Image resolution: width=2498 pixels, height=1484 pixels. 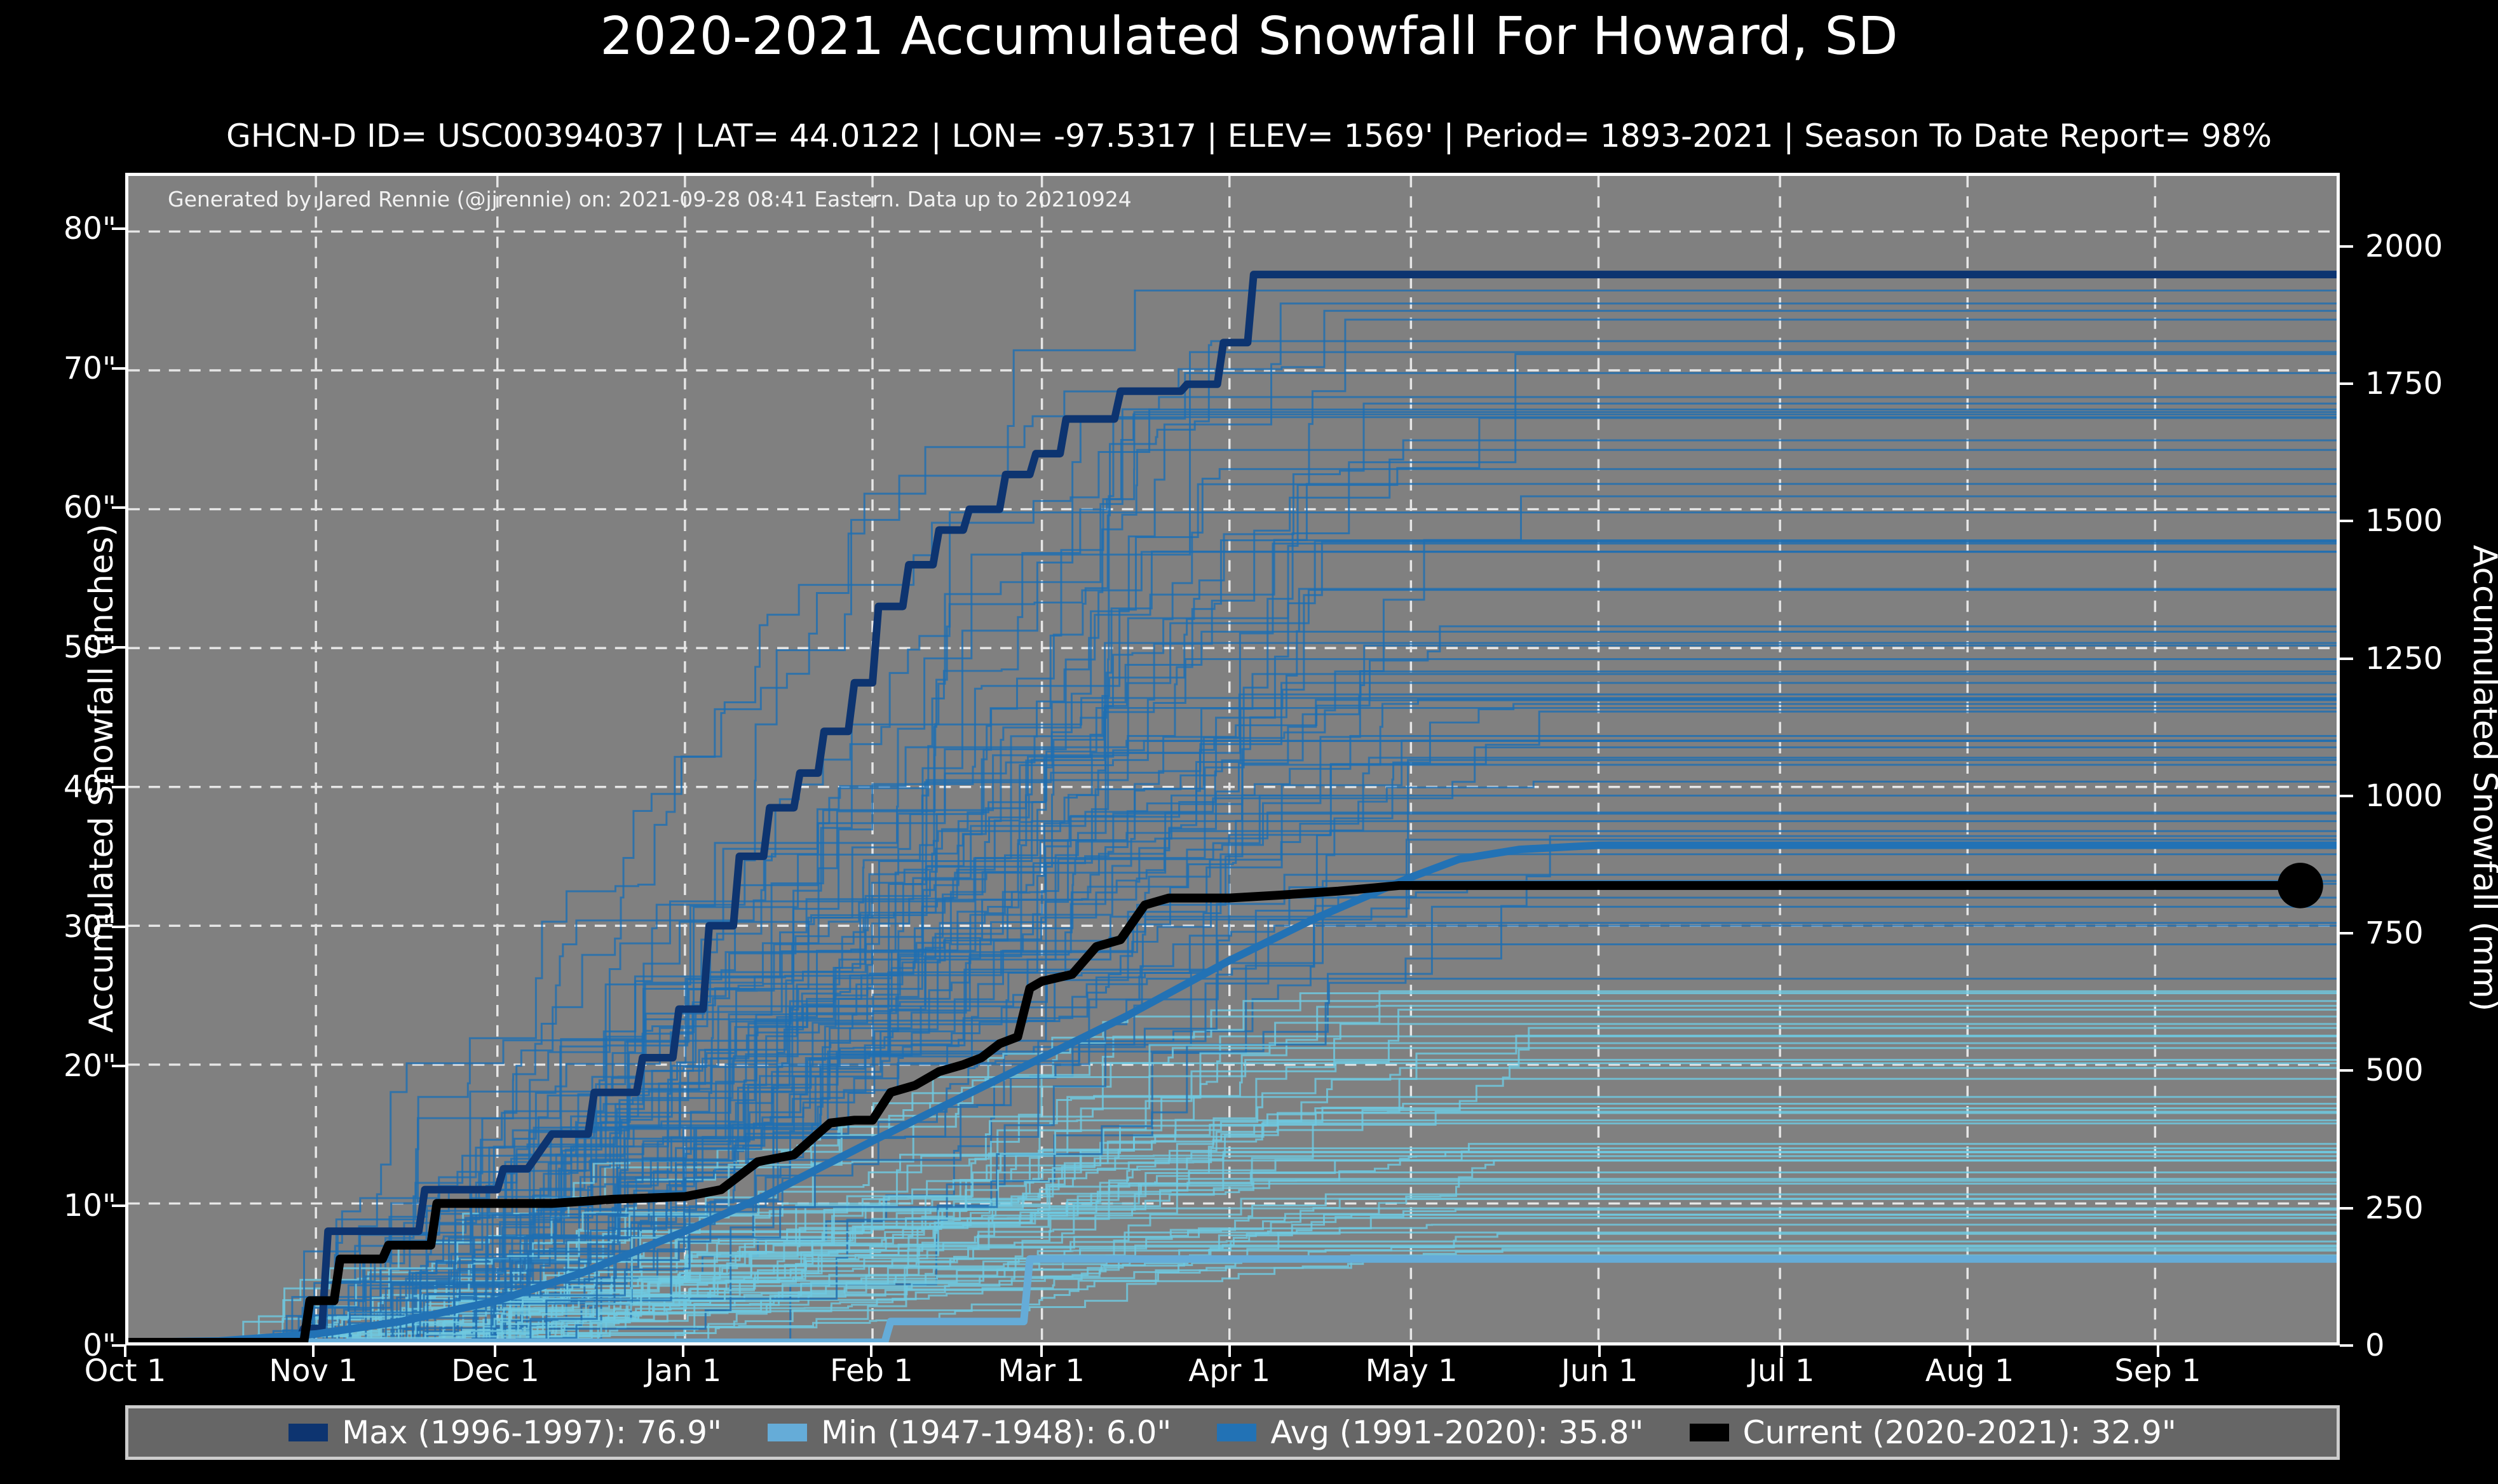 I want to click on y-tick-label-right: 1750, so click(x=2404, y=384).